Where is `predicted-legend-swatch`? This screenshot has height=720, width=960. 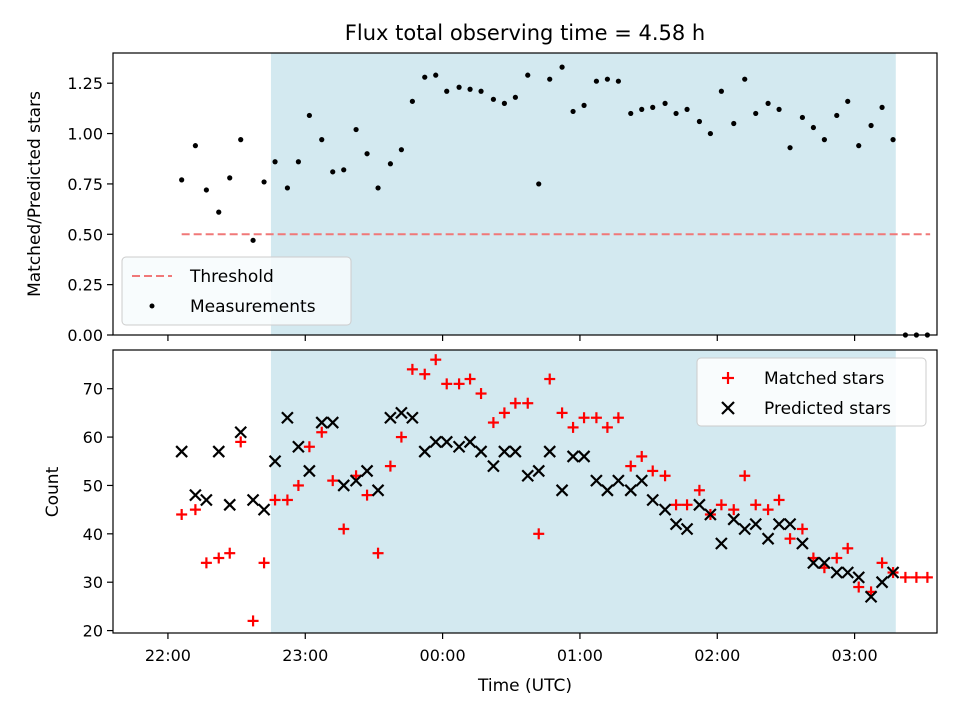 predicted-legend-swatch is located at coordinates (728, 408).